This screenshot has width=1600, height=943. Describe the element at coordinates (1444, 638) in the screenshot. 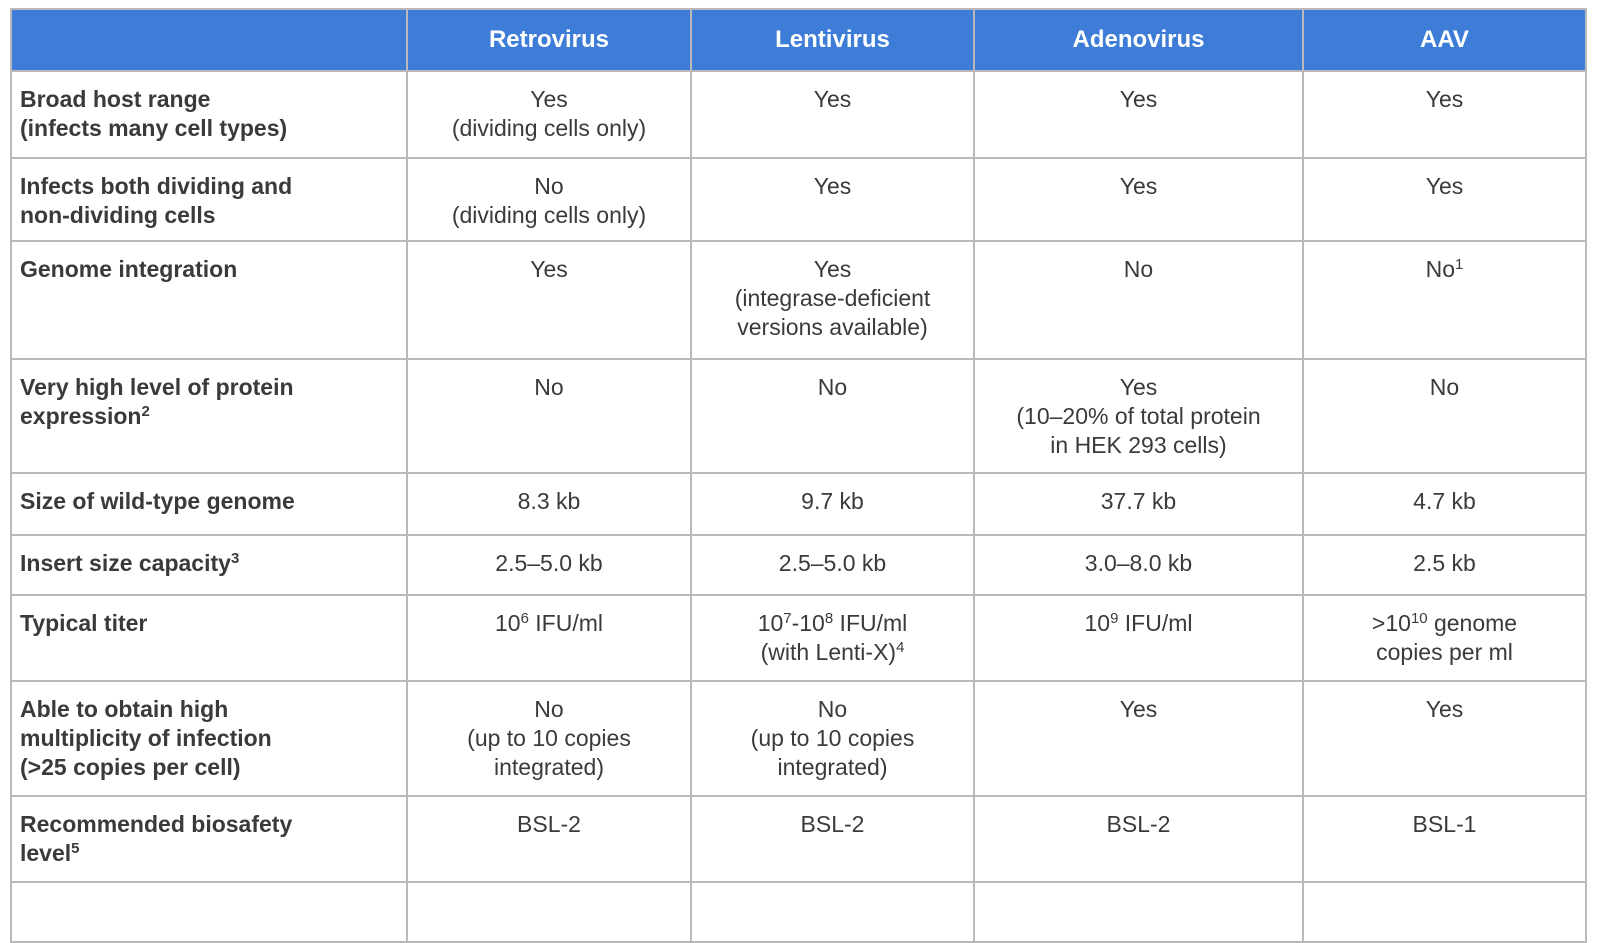

I see `table-cell: >1010 genome copies per ml` at that location.